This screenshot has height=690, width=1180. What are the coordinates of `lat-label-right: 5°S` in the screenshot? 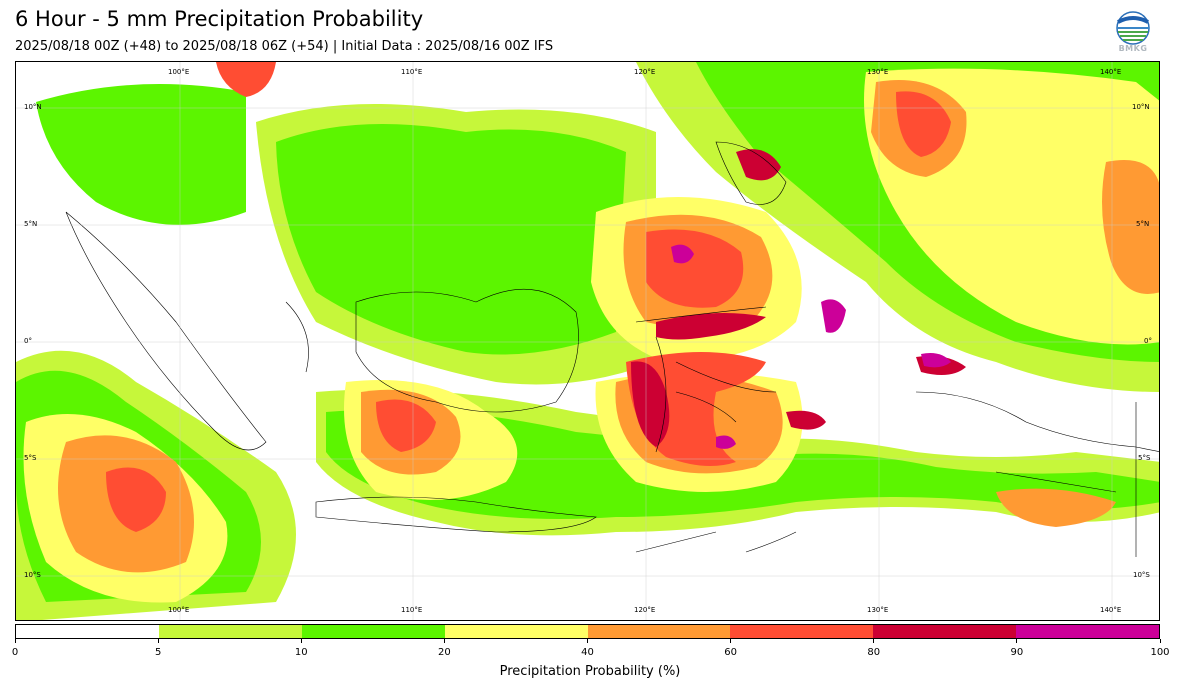 It's located at (1144, 458).